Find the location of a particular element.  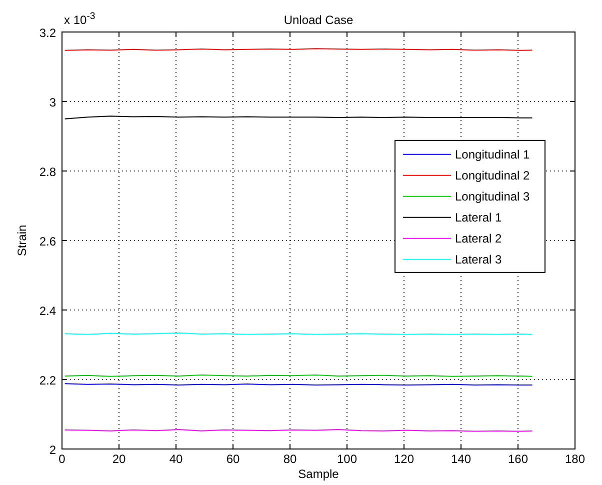

x-tick-label: 140 is located at coordinates (461, 459).